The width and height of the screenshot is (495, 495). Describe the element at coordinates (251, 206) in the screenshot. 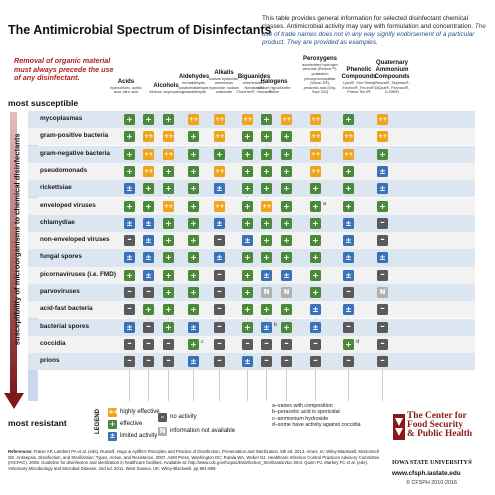

I see `table-row: enveloped viruses + + ++ + ++ + ++ + + + + a` at that location.